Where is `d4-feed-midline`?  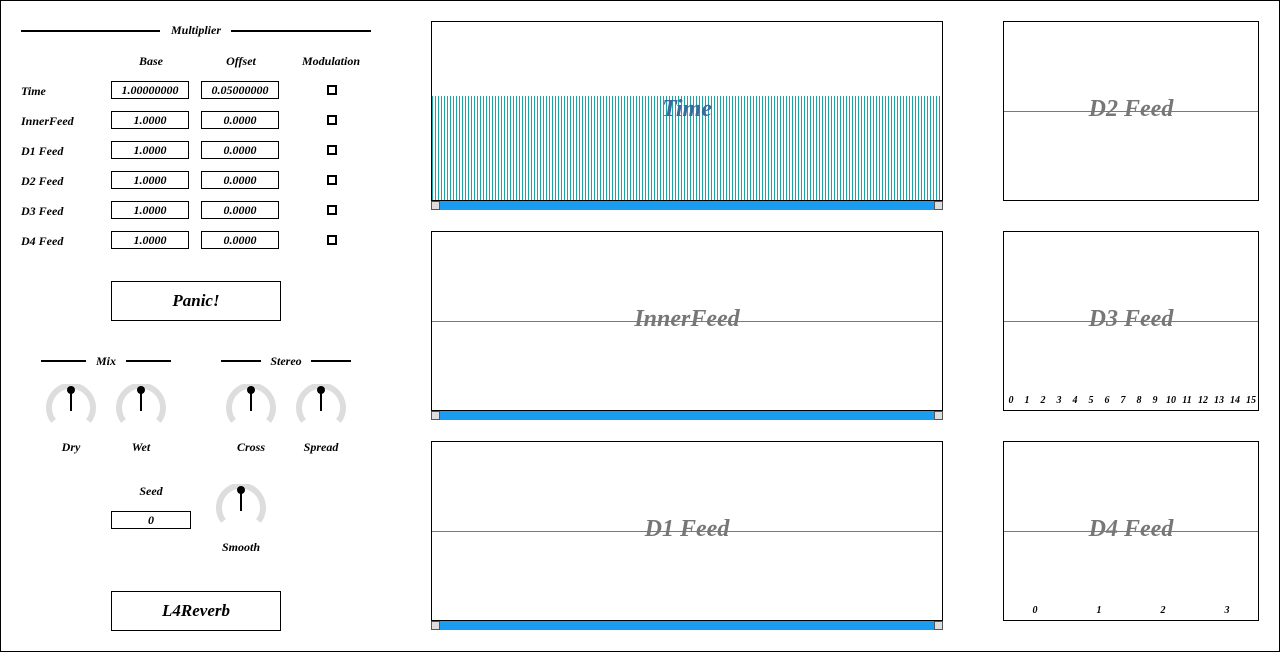
d4-feed-midline is located at coordinates (1131, 531).